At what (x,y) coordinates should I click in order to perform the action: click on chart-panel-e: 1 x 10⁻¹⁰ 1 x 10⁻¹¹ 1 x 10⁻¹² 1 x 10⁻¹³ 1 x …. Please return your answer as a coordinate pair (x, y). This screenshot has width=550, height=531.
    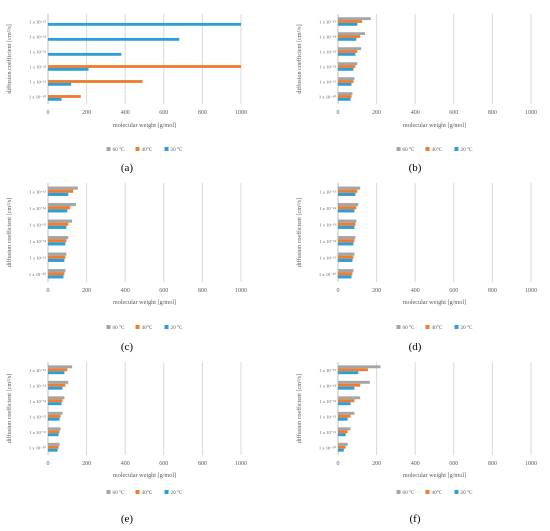
    Looking at the image, I should click on (126, 443).